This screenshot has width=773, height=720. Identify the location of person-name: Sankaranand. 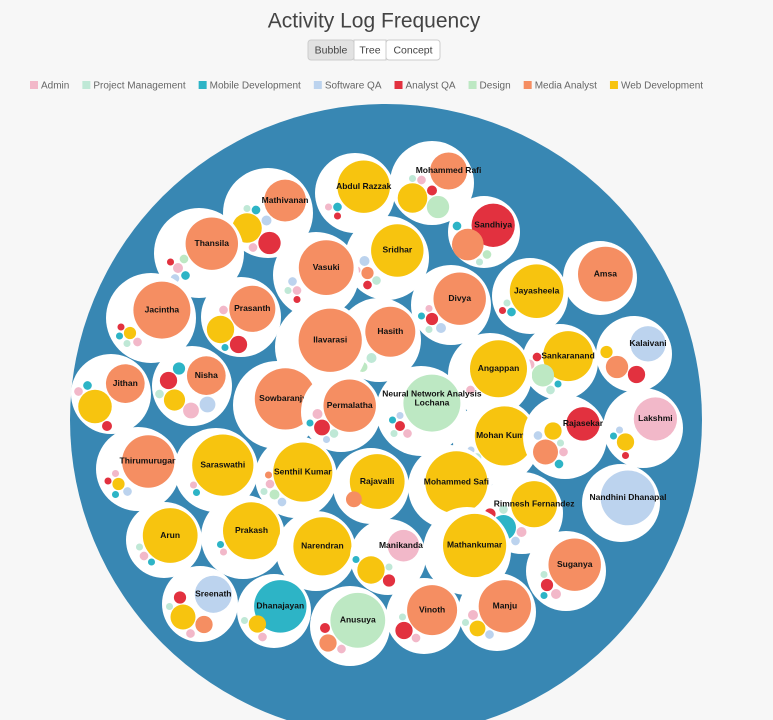
(567, 355).